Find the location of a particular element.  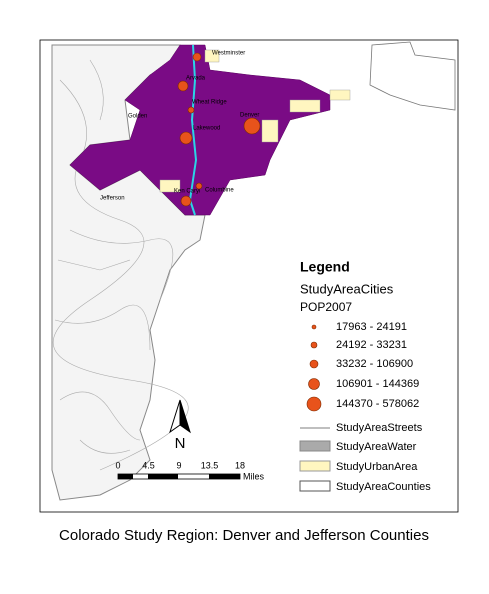

class-label: 24192 - 33231 is located at coordinates (371, 345).